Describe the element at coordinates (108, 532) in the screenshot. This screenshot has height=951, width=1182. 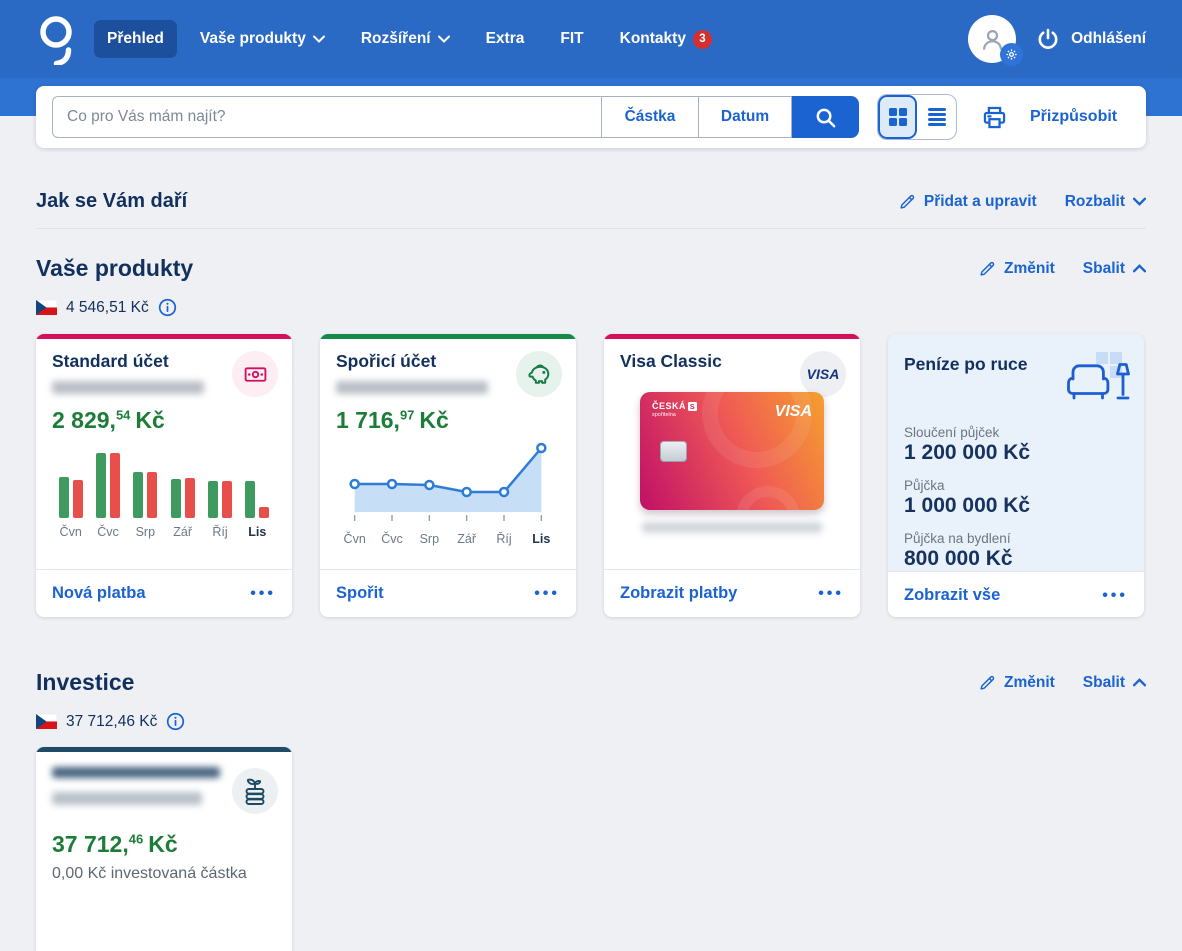
I see `month-label: Čvc` at that location.